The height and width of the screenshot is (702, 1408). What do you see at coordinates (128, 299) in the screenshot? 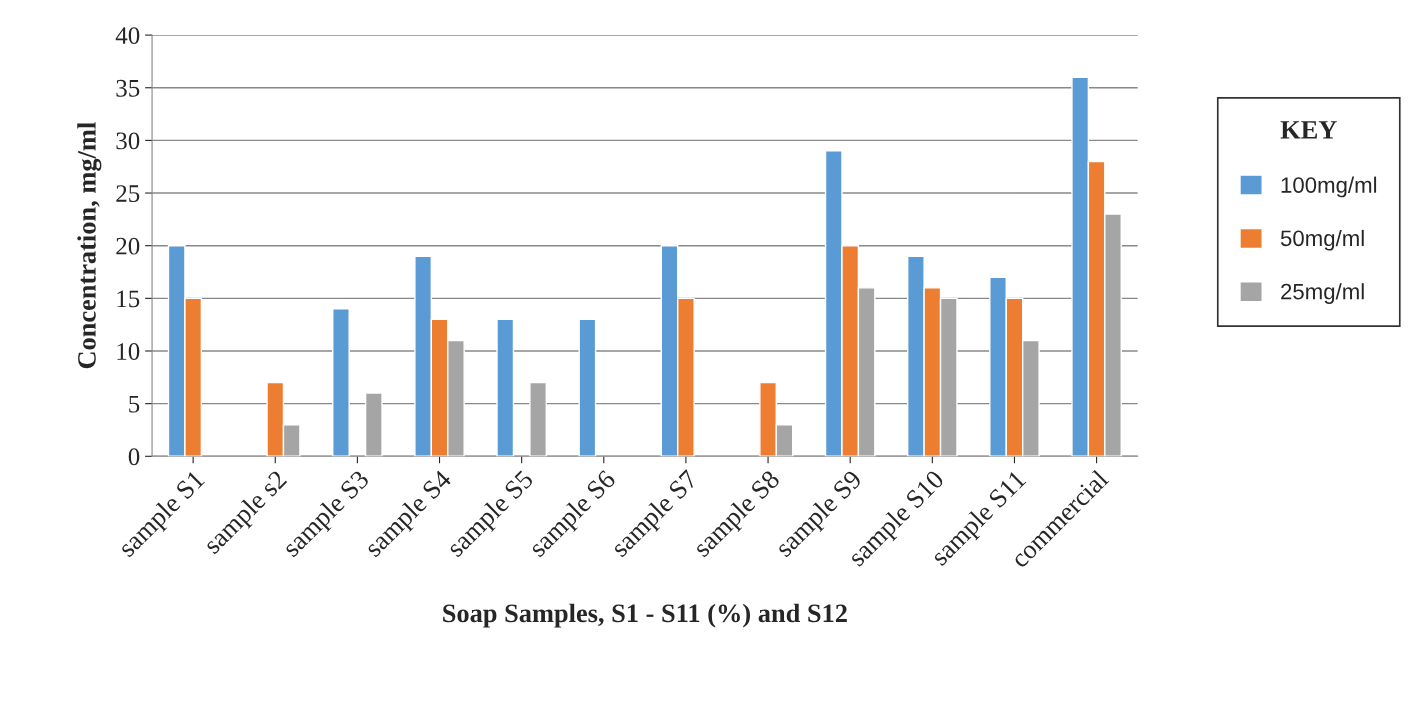
I see `y-tick-label: 15` at bounding box center [128, 299].